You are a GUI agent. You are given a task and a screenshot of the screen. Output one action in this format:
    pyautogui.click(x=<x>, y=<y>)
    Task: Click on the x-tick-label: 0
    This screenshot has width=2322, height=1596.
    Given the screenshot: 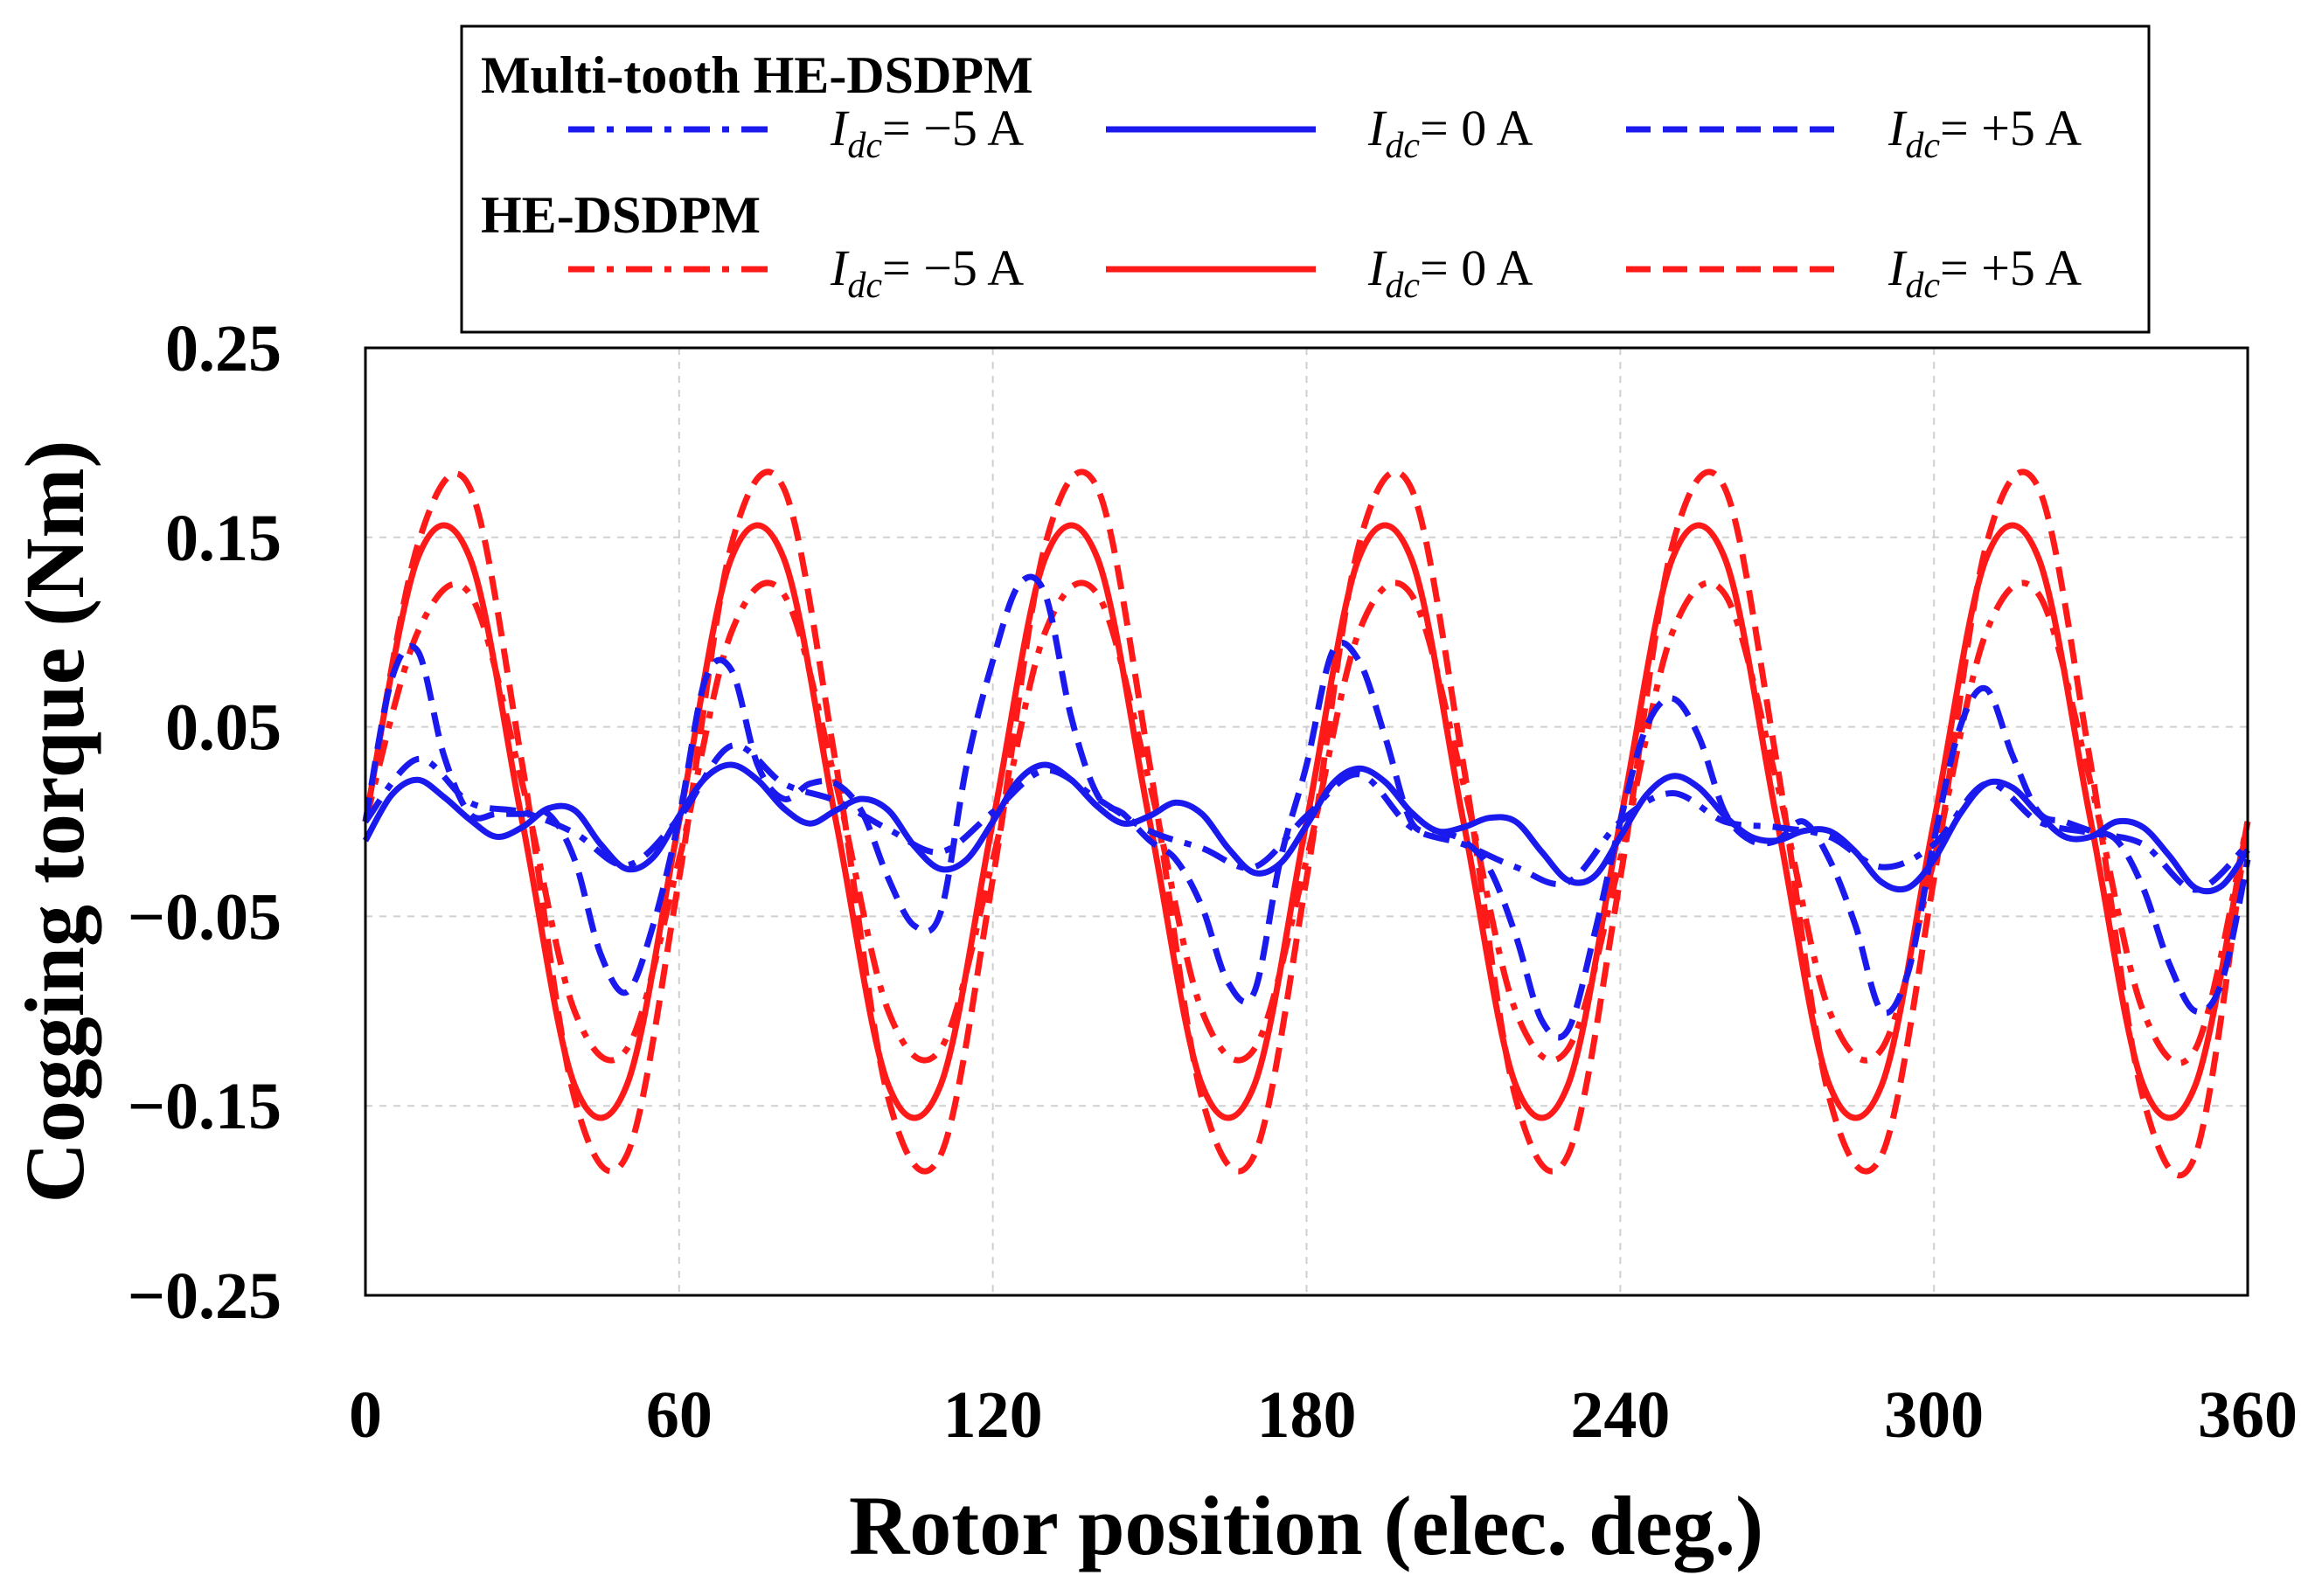 What is the action you would take?
    pyautogui.click(x=365, y=1415)
    